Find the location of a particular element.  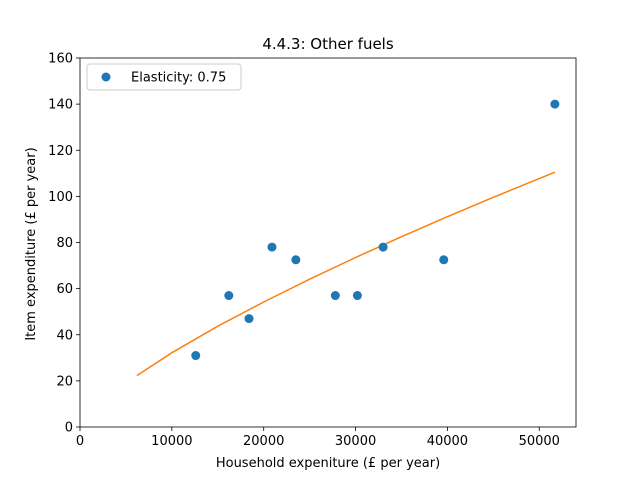

y-tick-label: 80 is located at coordinates (64, 243).